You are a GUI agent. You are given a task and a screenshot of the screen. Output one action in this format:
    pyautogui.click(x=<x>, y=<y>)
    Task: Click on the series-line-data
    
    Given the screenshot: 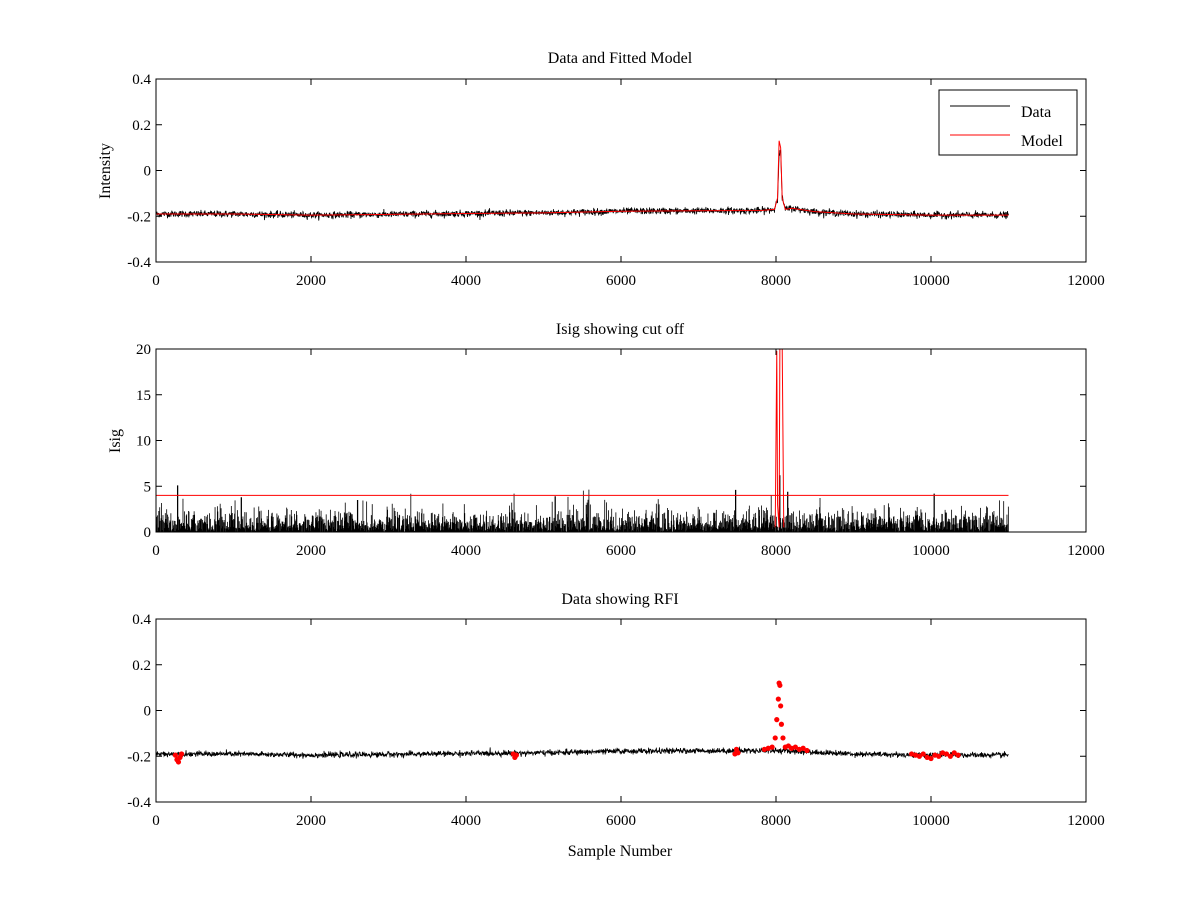 What is the action you would take?
    pyautogui.click(x=582, y=752)
    